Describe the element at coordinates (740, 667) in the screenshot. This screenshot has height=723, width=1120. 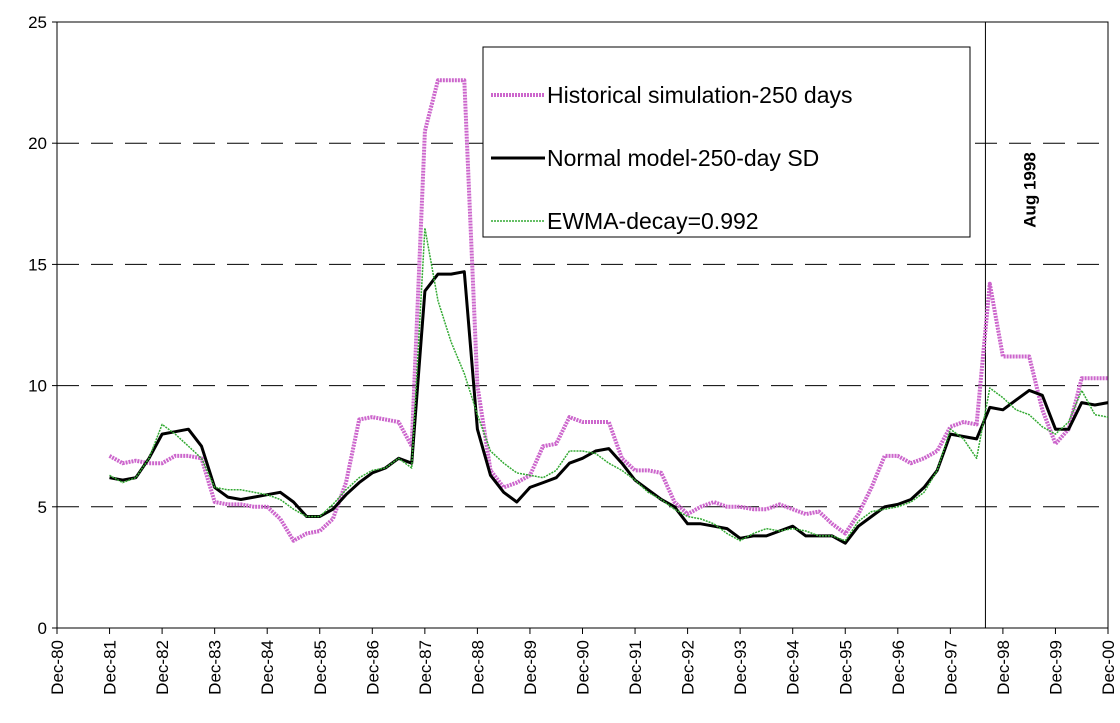
I see `x-tick-label: Dec-93` at that location.